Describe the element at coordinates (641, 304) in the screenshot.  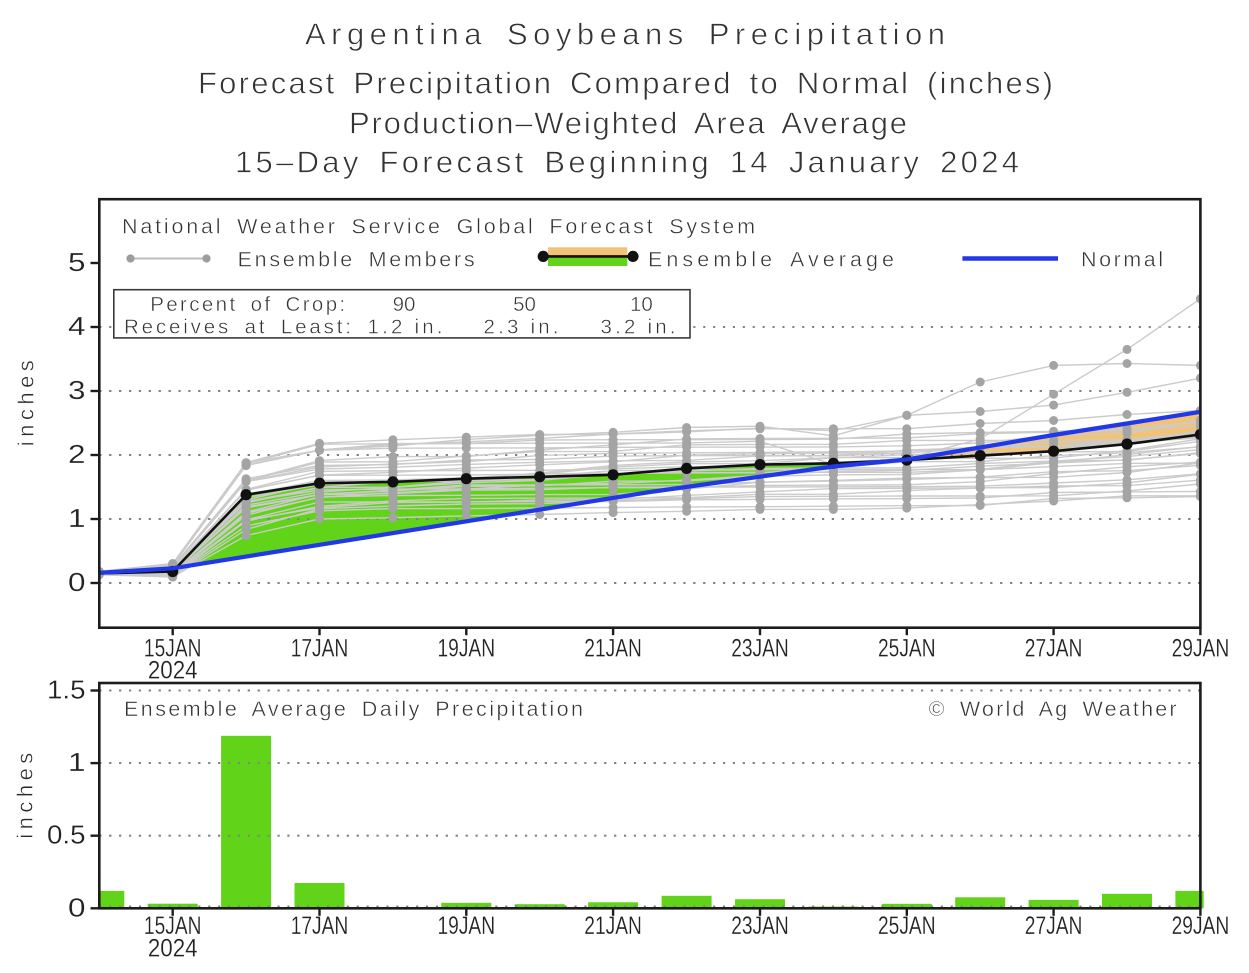
I see `svg-text: 10` at that location.